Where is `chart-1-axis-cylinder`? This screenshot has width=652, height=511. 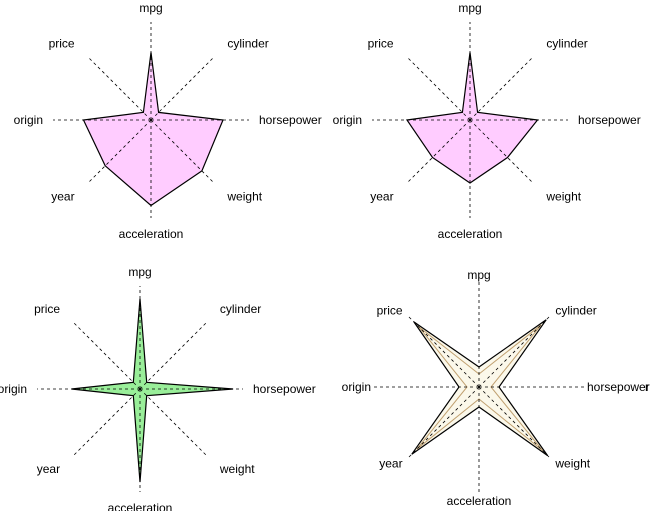
chart-1-axis-cylinder is located at coordinates (182, 88).